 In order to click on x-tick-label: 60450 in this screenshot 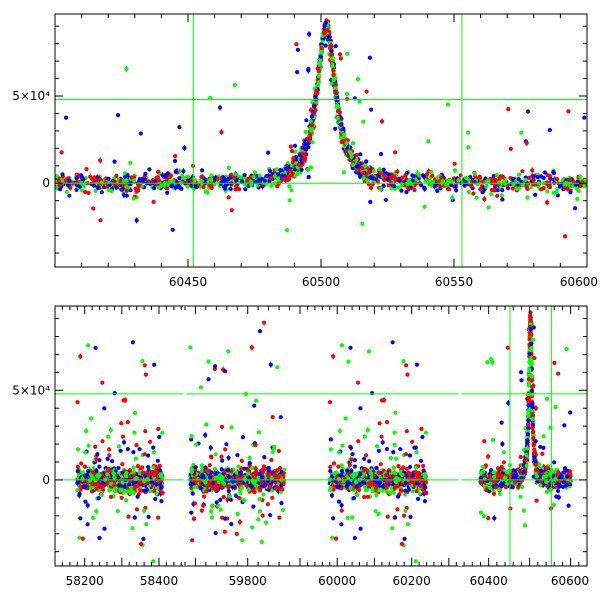, I will do `click(188, 282)`.